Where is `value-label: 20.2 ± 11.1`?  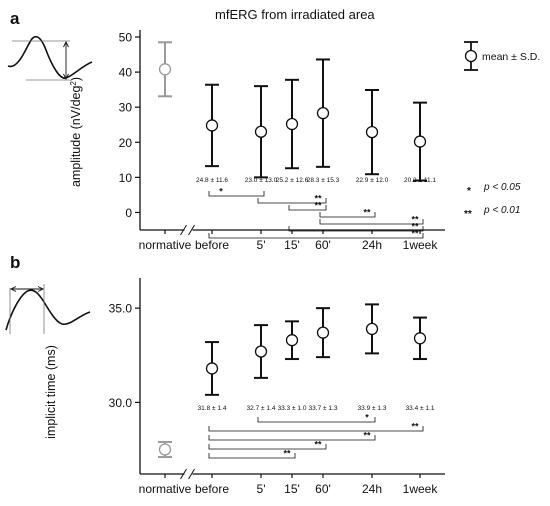
value-label: 20.2 ± 11.1 is located at coordinates (420, 180).